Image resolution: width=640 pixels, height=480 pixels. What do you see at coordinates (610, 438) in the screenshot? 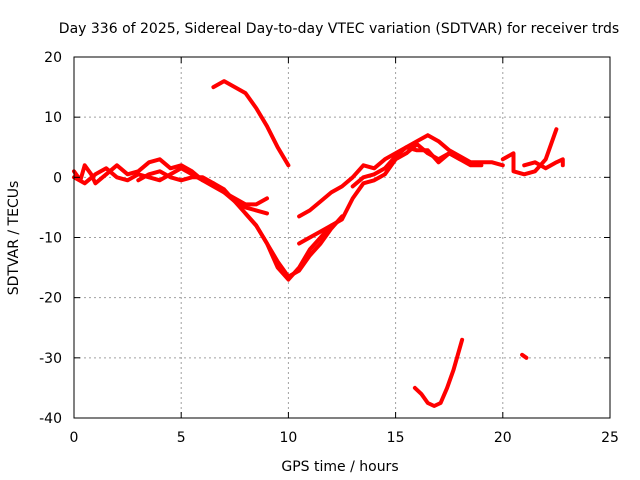
I see `x-tick-label: 25` at bounding box center [610, 438].